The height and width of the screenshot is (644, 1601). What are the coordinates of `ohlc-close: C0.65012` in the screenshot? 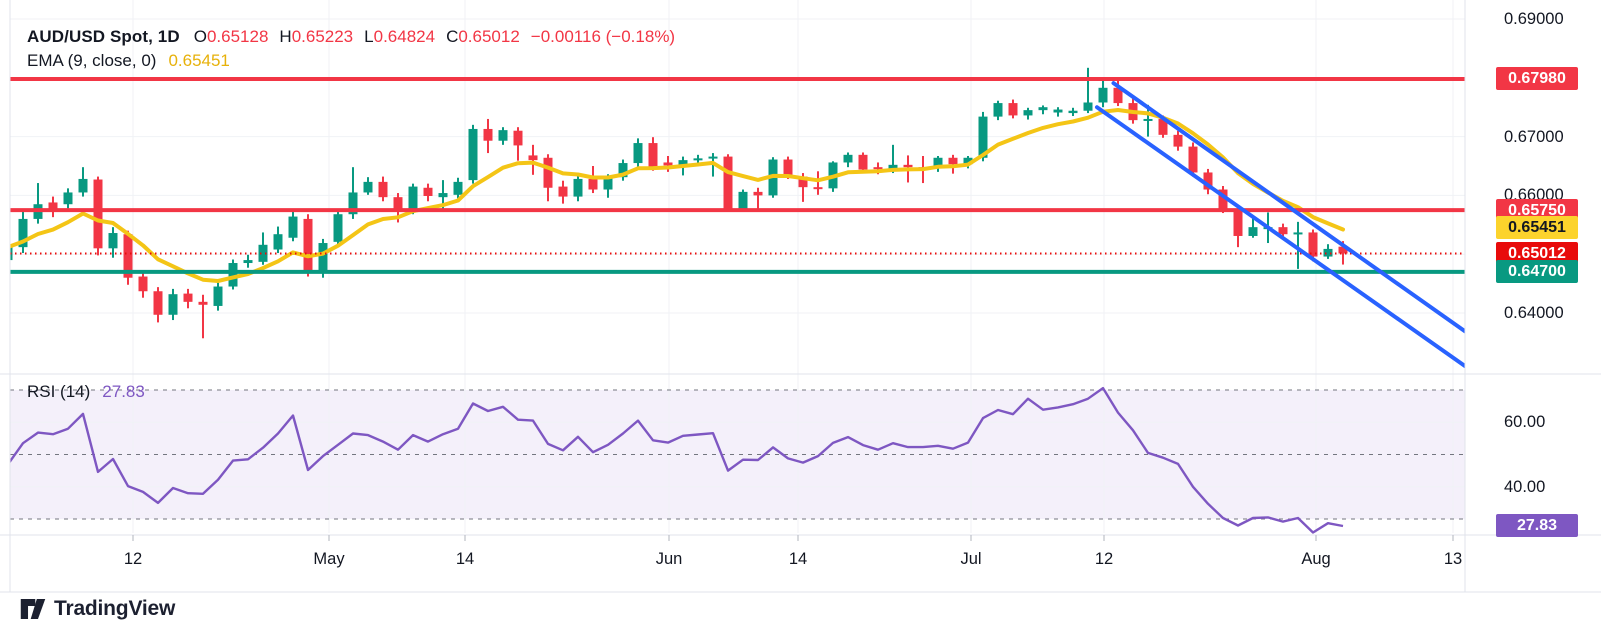 It's located at (483, 36).